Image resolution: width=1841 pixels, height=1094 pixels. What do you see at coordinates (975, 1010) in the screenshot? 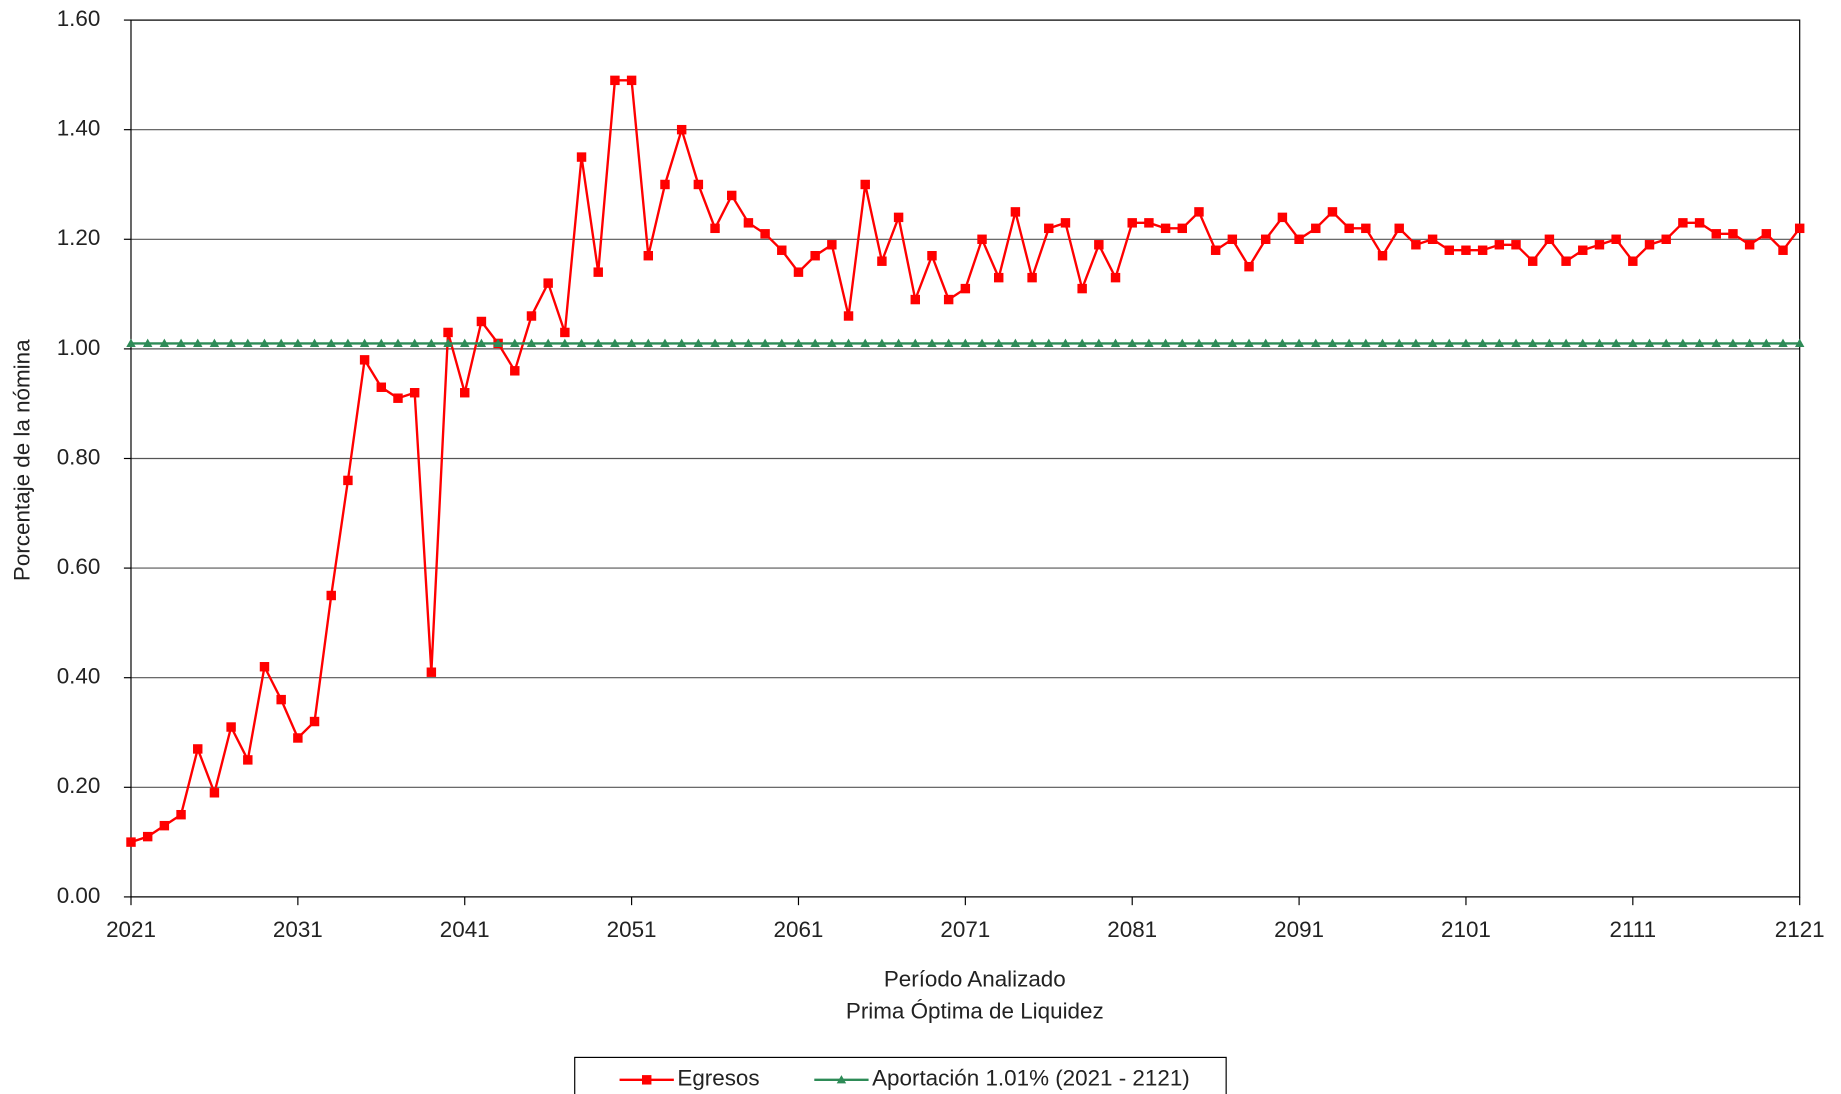
I see `x-axis-subtitle: Prima Óptima de Liquidez` at bounding box center [975, 1010].